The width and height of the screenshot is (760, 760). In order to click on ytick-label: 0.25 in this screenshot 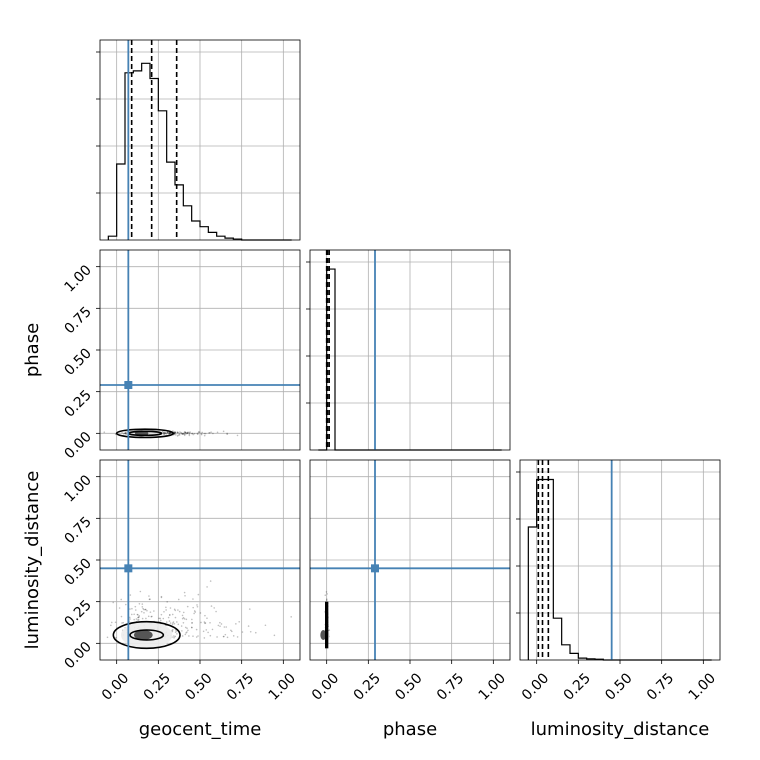, I will do `click(77, 403)`.